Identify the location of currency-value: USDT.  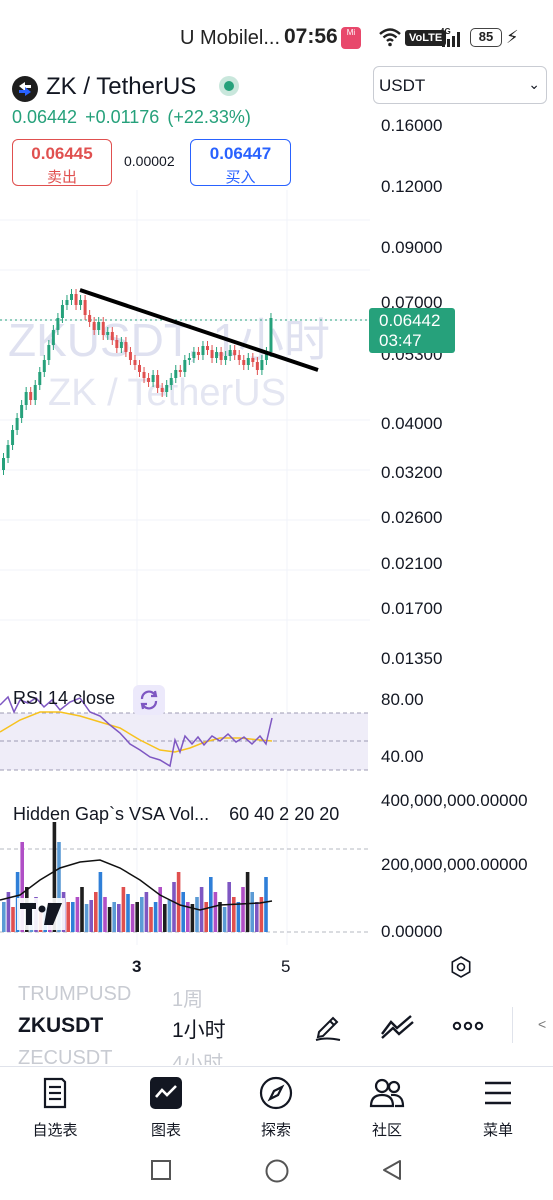
(402, 85).